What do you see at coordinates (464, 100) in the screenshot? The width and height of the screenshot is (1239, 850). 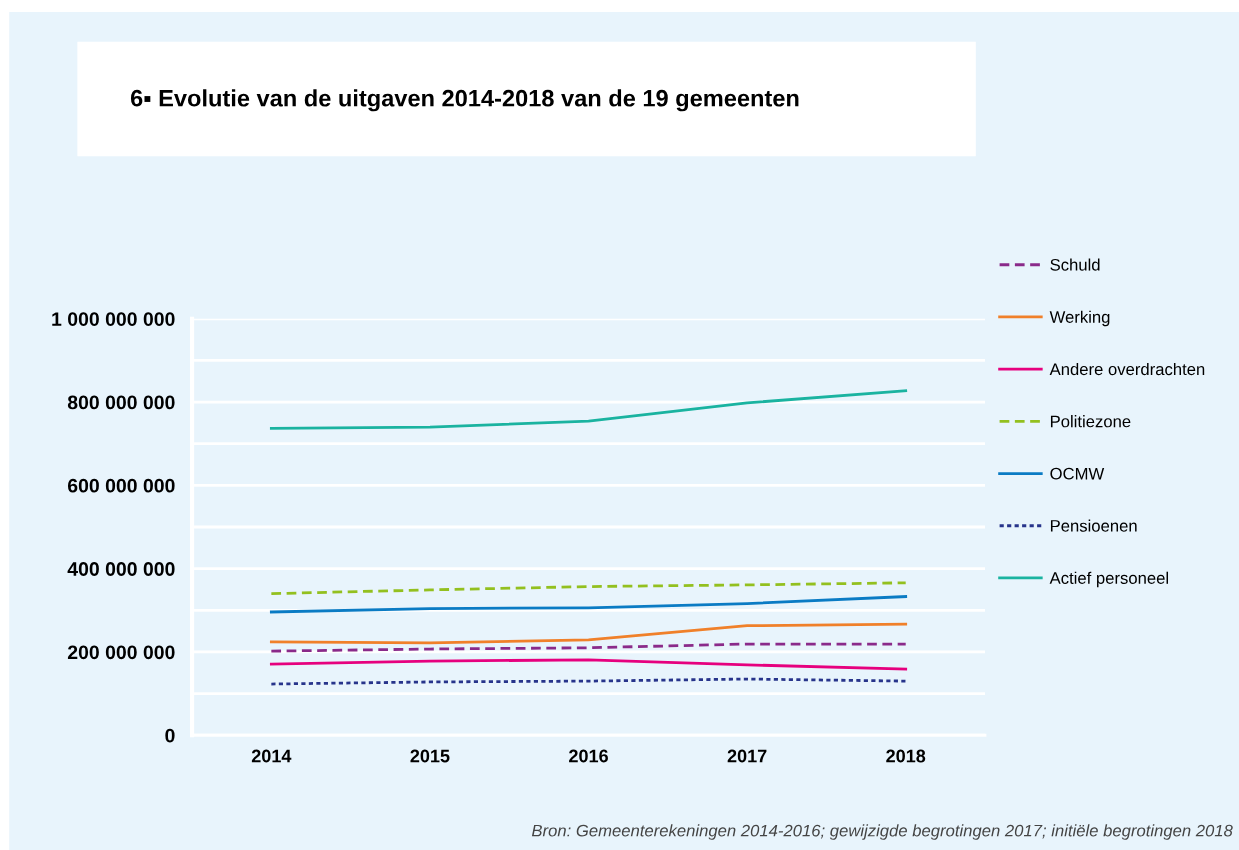 I see `chart-title: 6▪ Evolutie van de uitgaven 2014-2018 van de 19 gemeenten` at bounding box center [464, 100].